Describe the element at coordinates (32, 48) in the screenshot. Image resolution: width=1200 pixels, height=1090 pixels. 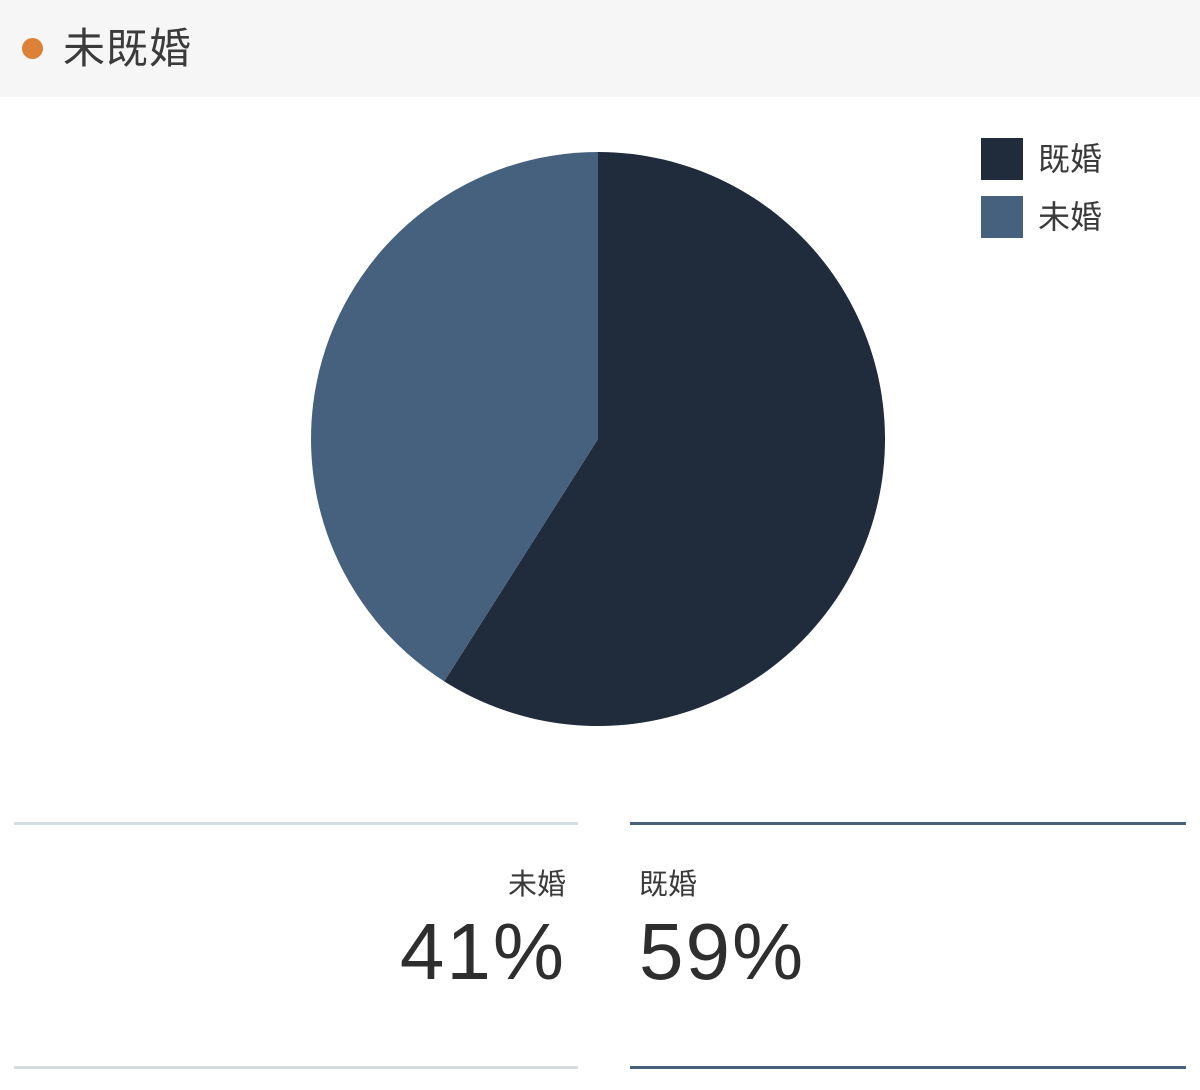
I see `bullet-icon` at that location.